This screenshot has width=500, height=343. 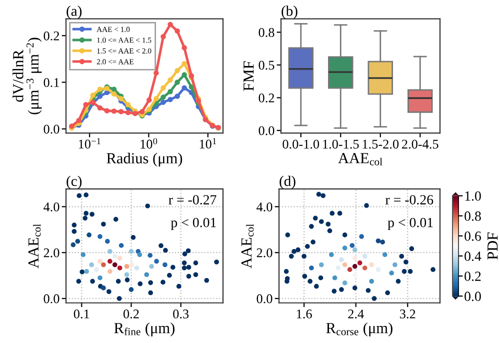 What do you see at coordinates (493, 246) in the screenshot?
I see `color-bar-title: PDF` at bounding box center [493, 246].